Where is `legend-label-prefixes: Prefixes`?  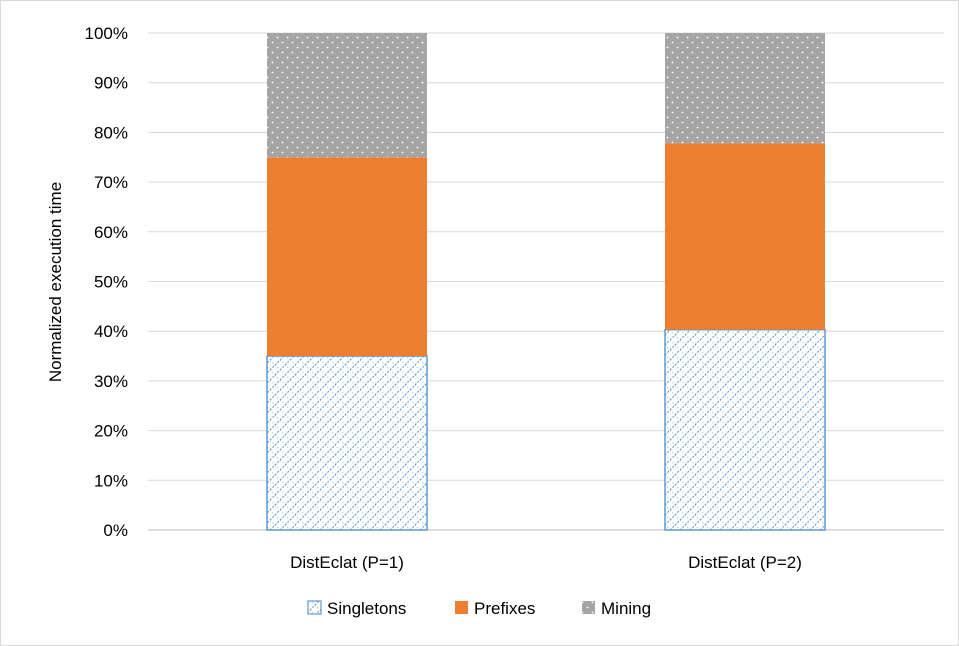 legend-label-prefixes: Prefixes is located at coordinates (504, 608).